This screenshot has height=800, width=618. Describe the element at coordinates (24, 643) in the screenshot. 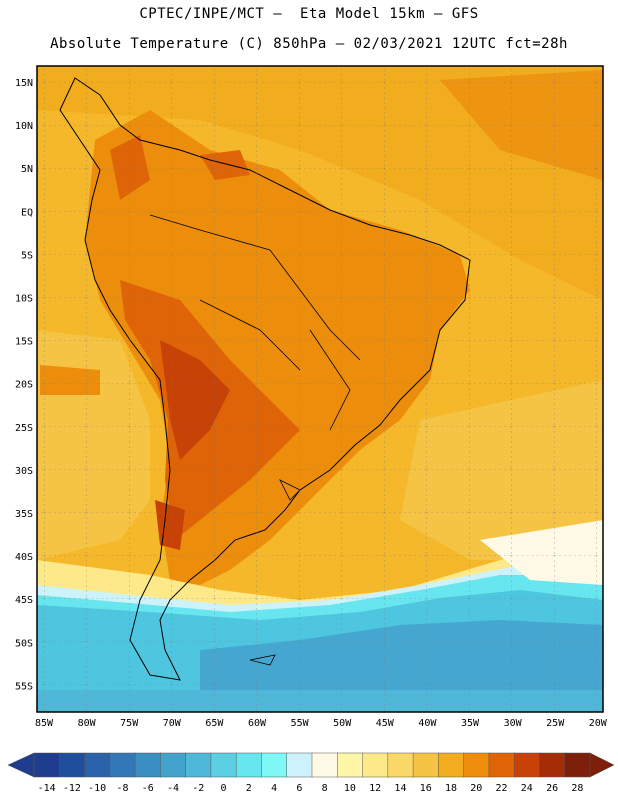

I see `lat-label: 50S` at that location.